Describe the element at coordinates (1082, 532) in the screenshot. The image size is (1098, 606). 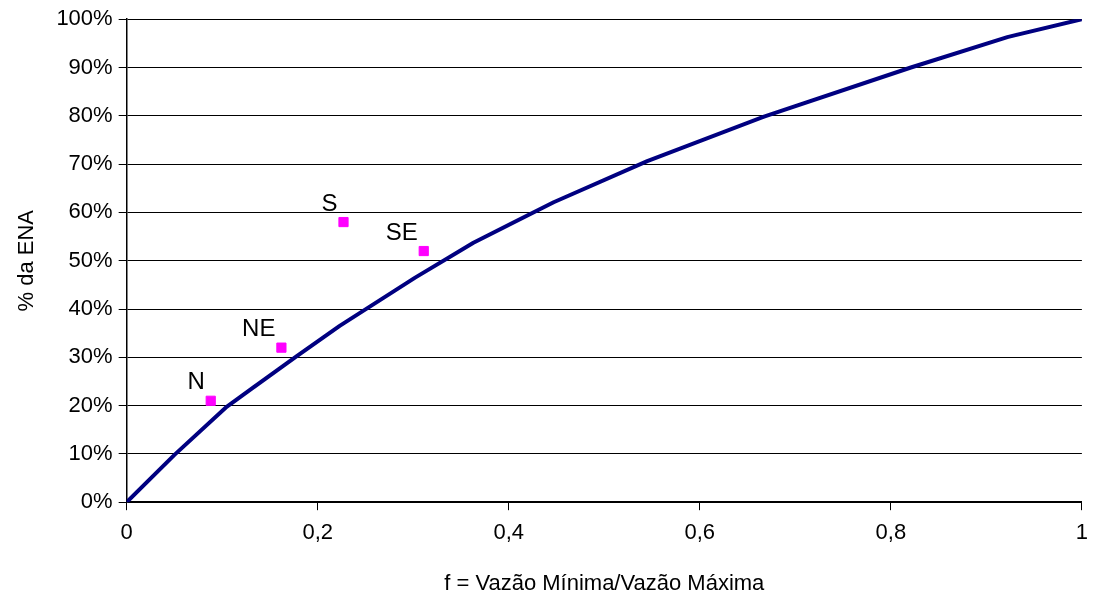
I see `x-tick-label: 1` at that location.